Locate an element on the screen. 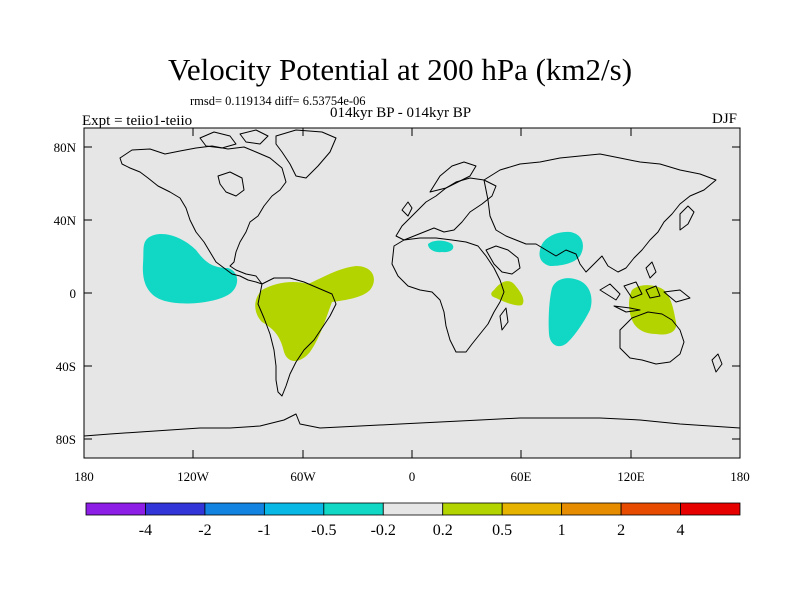 The width and height of the screenshot is (800, 600). y-tick-labels: 80N 40N 0 40S 80S is located at coordinates (65, 293).